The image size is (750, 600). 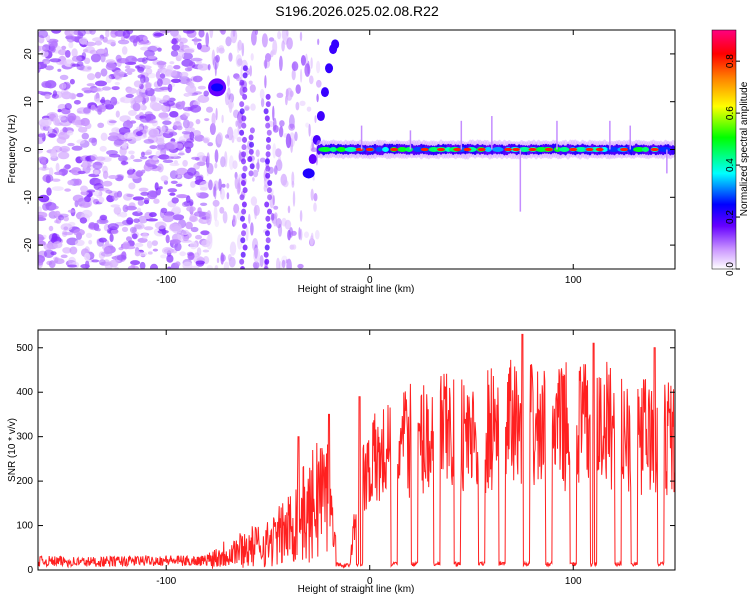 I want to click on dc-hotspot, so click(x=394, y=149).